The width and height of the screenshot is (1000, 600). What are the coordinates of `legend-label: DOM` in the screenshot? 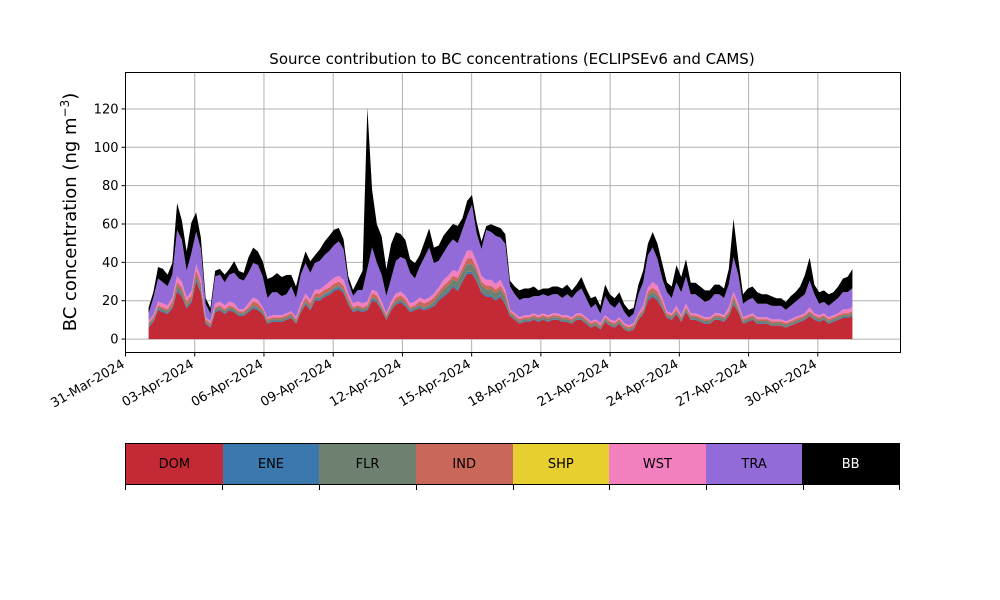 It's located at (174, 464).